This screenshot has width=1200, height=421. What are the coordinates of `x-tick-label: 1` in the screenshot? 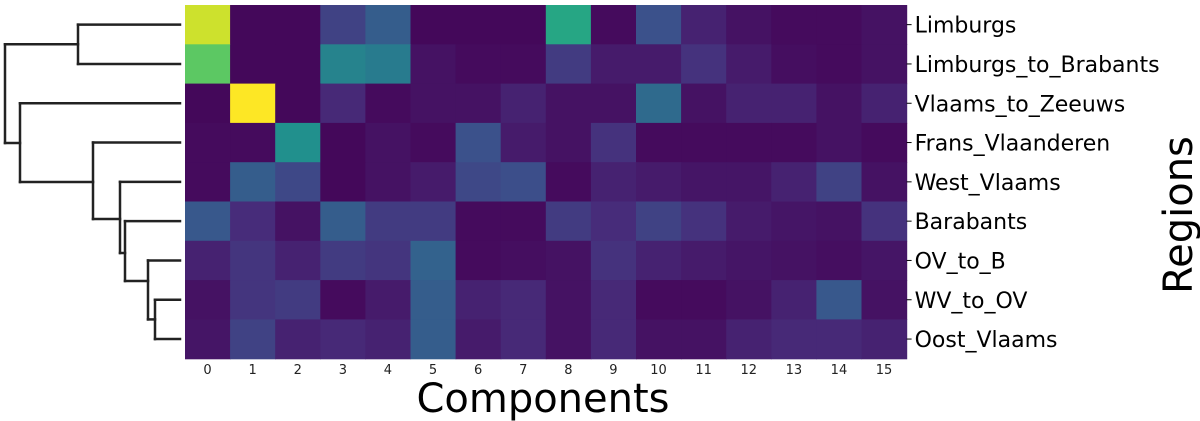 It's located at (253, 370).